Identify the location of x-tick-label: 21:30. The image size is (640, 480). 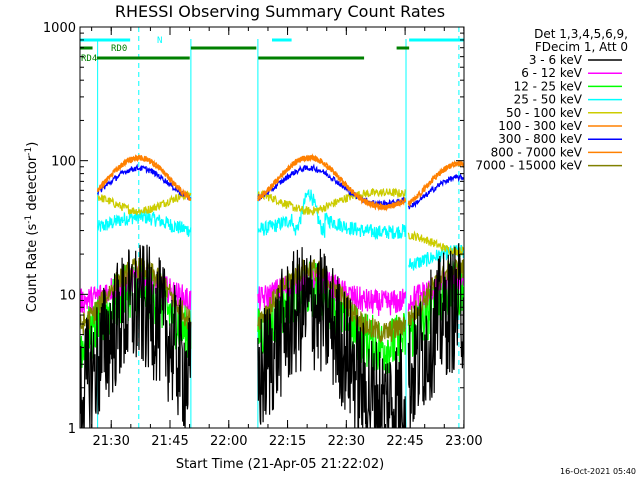
(110, 441).